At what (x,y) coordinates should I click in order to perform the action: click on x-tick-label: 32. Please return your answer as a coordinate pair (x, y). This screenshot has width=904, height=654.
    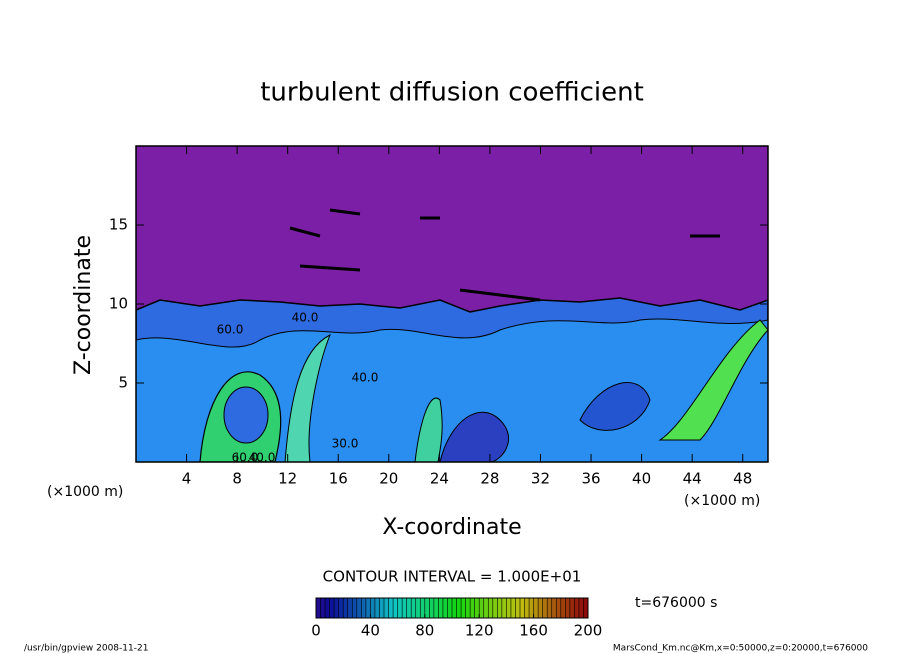
    Looking at the image, I should click on (540, 479).